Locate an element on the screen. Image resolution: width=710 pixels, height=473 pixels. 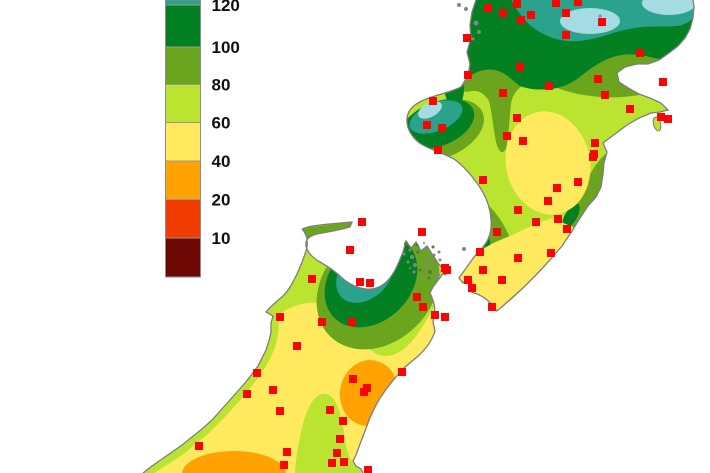
legend-border is located at coordinates (183, 139).